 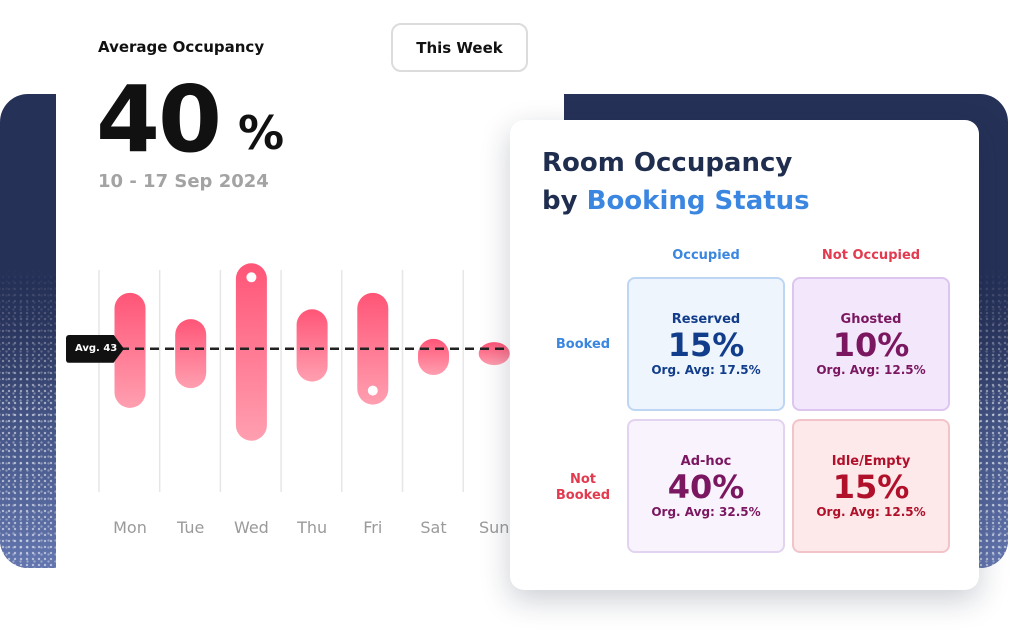 I want to click on cell-ad-hoc: Ad-hoc 40% Org. Avg: 32.5%, so click(x=706, y=486).